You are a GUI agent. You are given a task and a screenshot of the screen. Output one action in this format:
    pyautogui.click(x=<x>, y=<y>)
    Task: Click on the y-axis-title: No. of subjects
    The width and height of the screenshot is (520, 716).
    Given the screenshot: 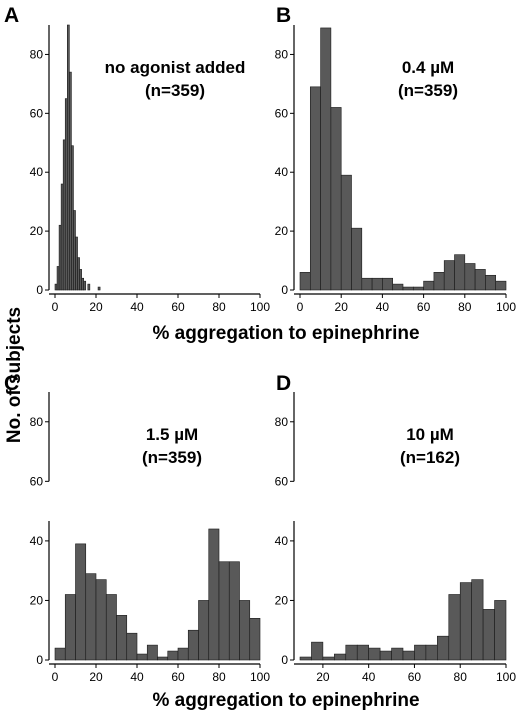 What is the action you would take?
    pyautogui.click(x=14, y=375)
    